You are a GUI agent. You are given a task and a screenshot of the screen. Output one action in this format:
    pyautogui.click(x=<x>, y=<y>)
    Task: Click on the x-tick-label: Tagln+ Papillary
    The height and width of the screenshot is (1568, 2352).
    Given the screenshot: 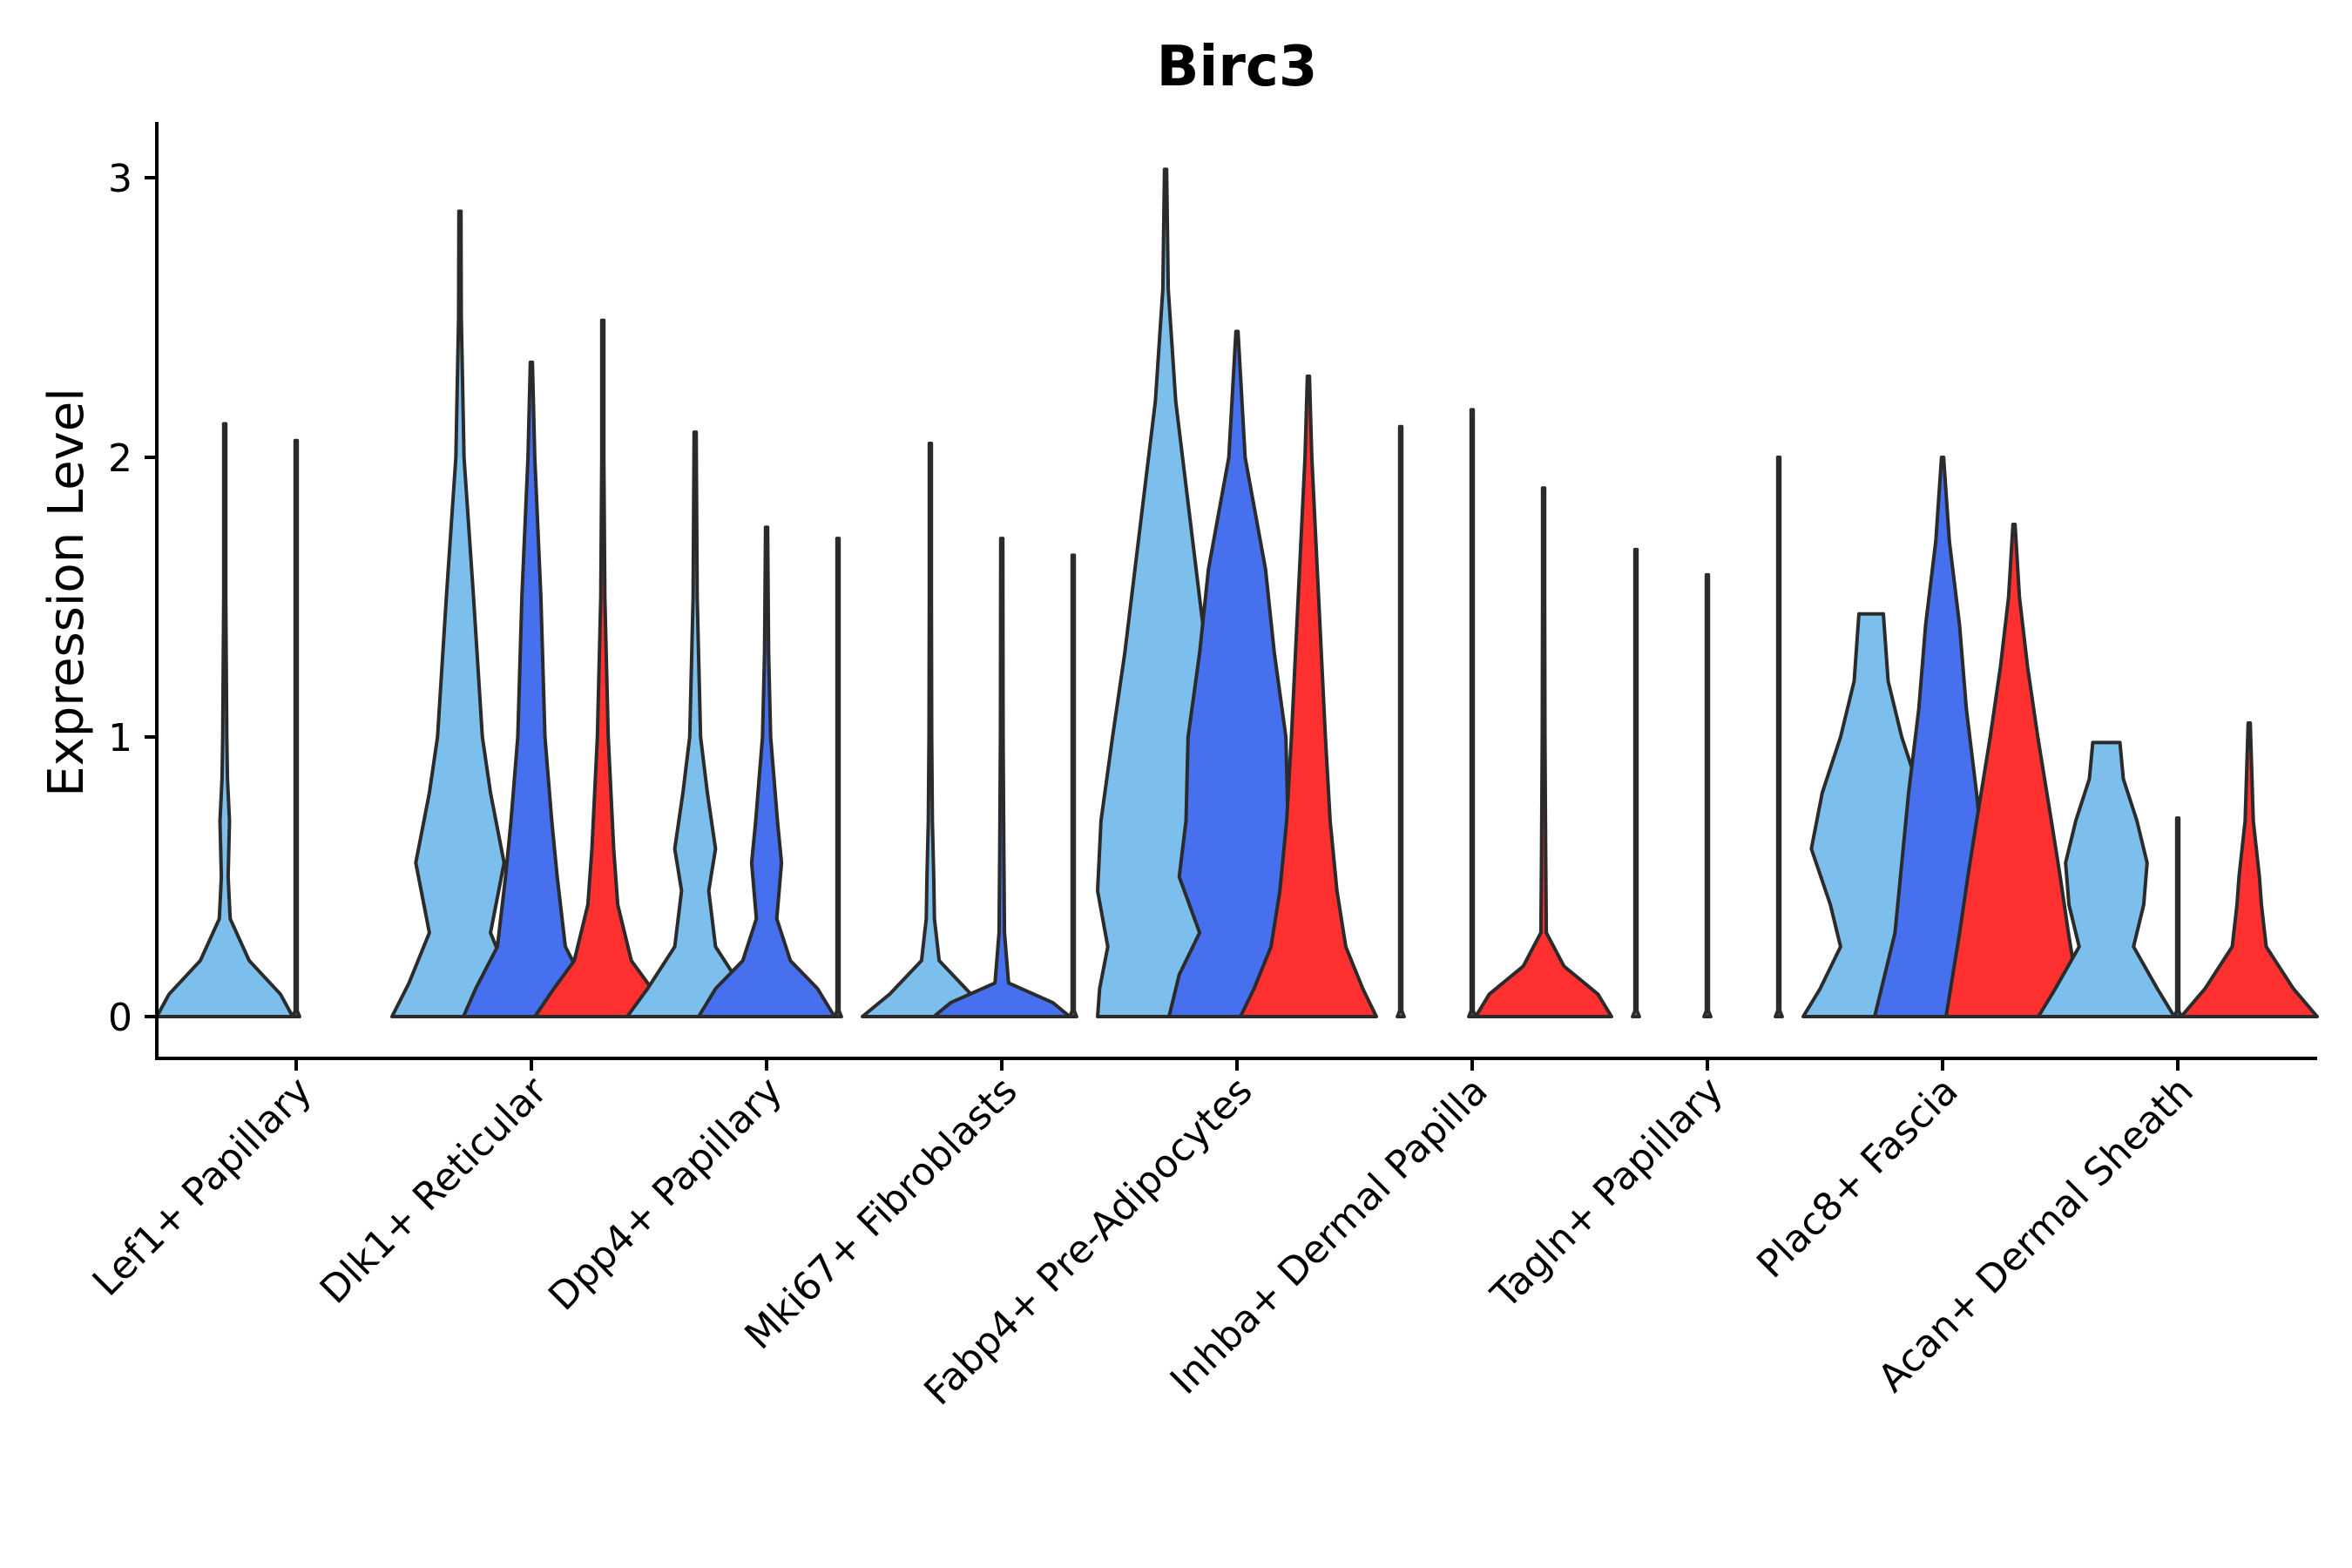 What is the action you would take?
    pyautogui.click(x=1607, y=1193)
    